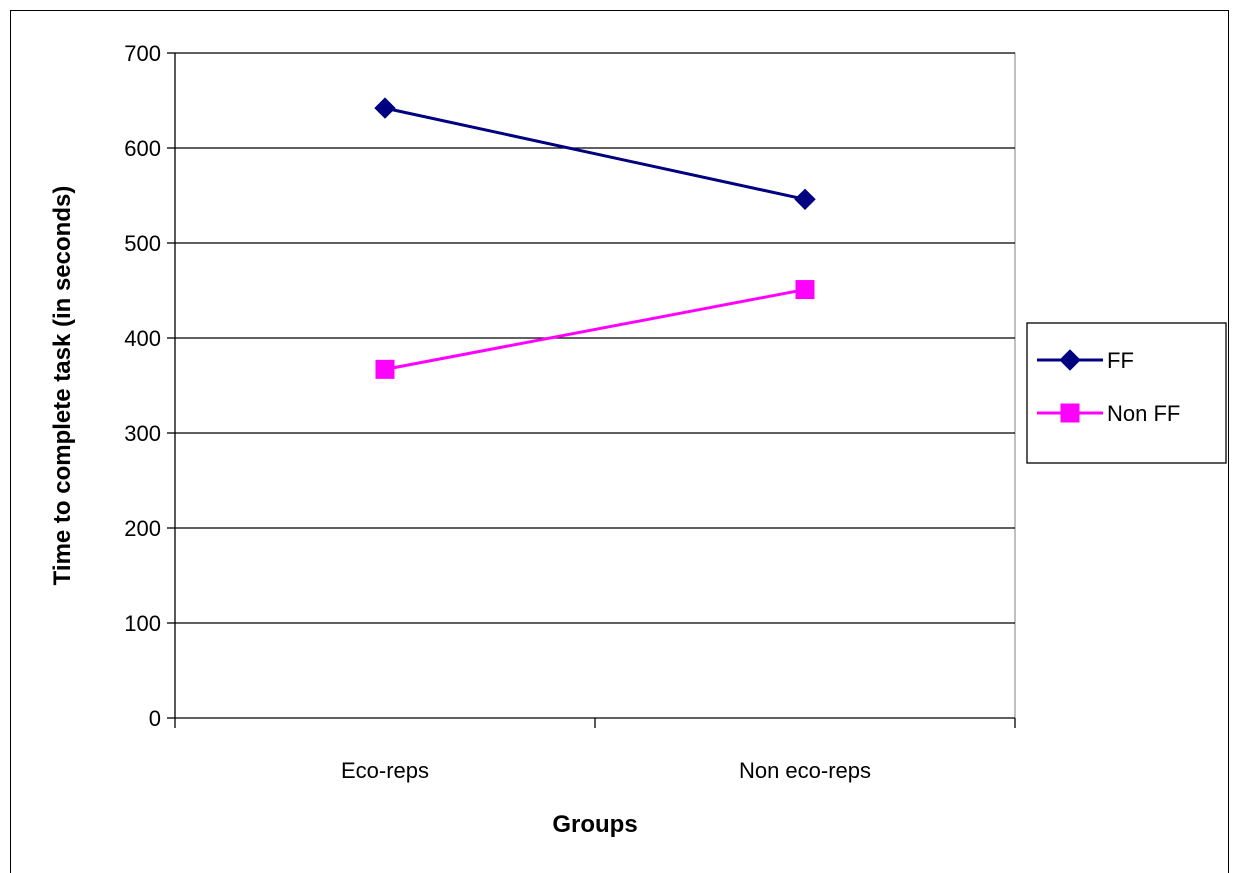 Image resolution: width=1235 pixels, height=873 pixels. Describe the element at coordinates (155, 718) in the screenshot. I see `y-tick-label: 0` at that location.